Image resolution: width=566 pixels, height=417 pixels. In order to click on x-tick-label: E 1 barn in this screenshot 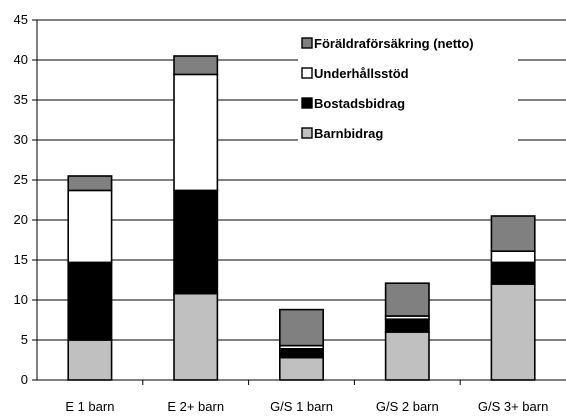, I will do `click(89, 406)`.